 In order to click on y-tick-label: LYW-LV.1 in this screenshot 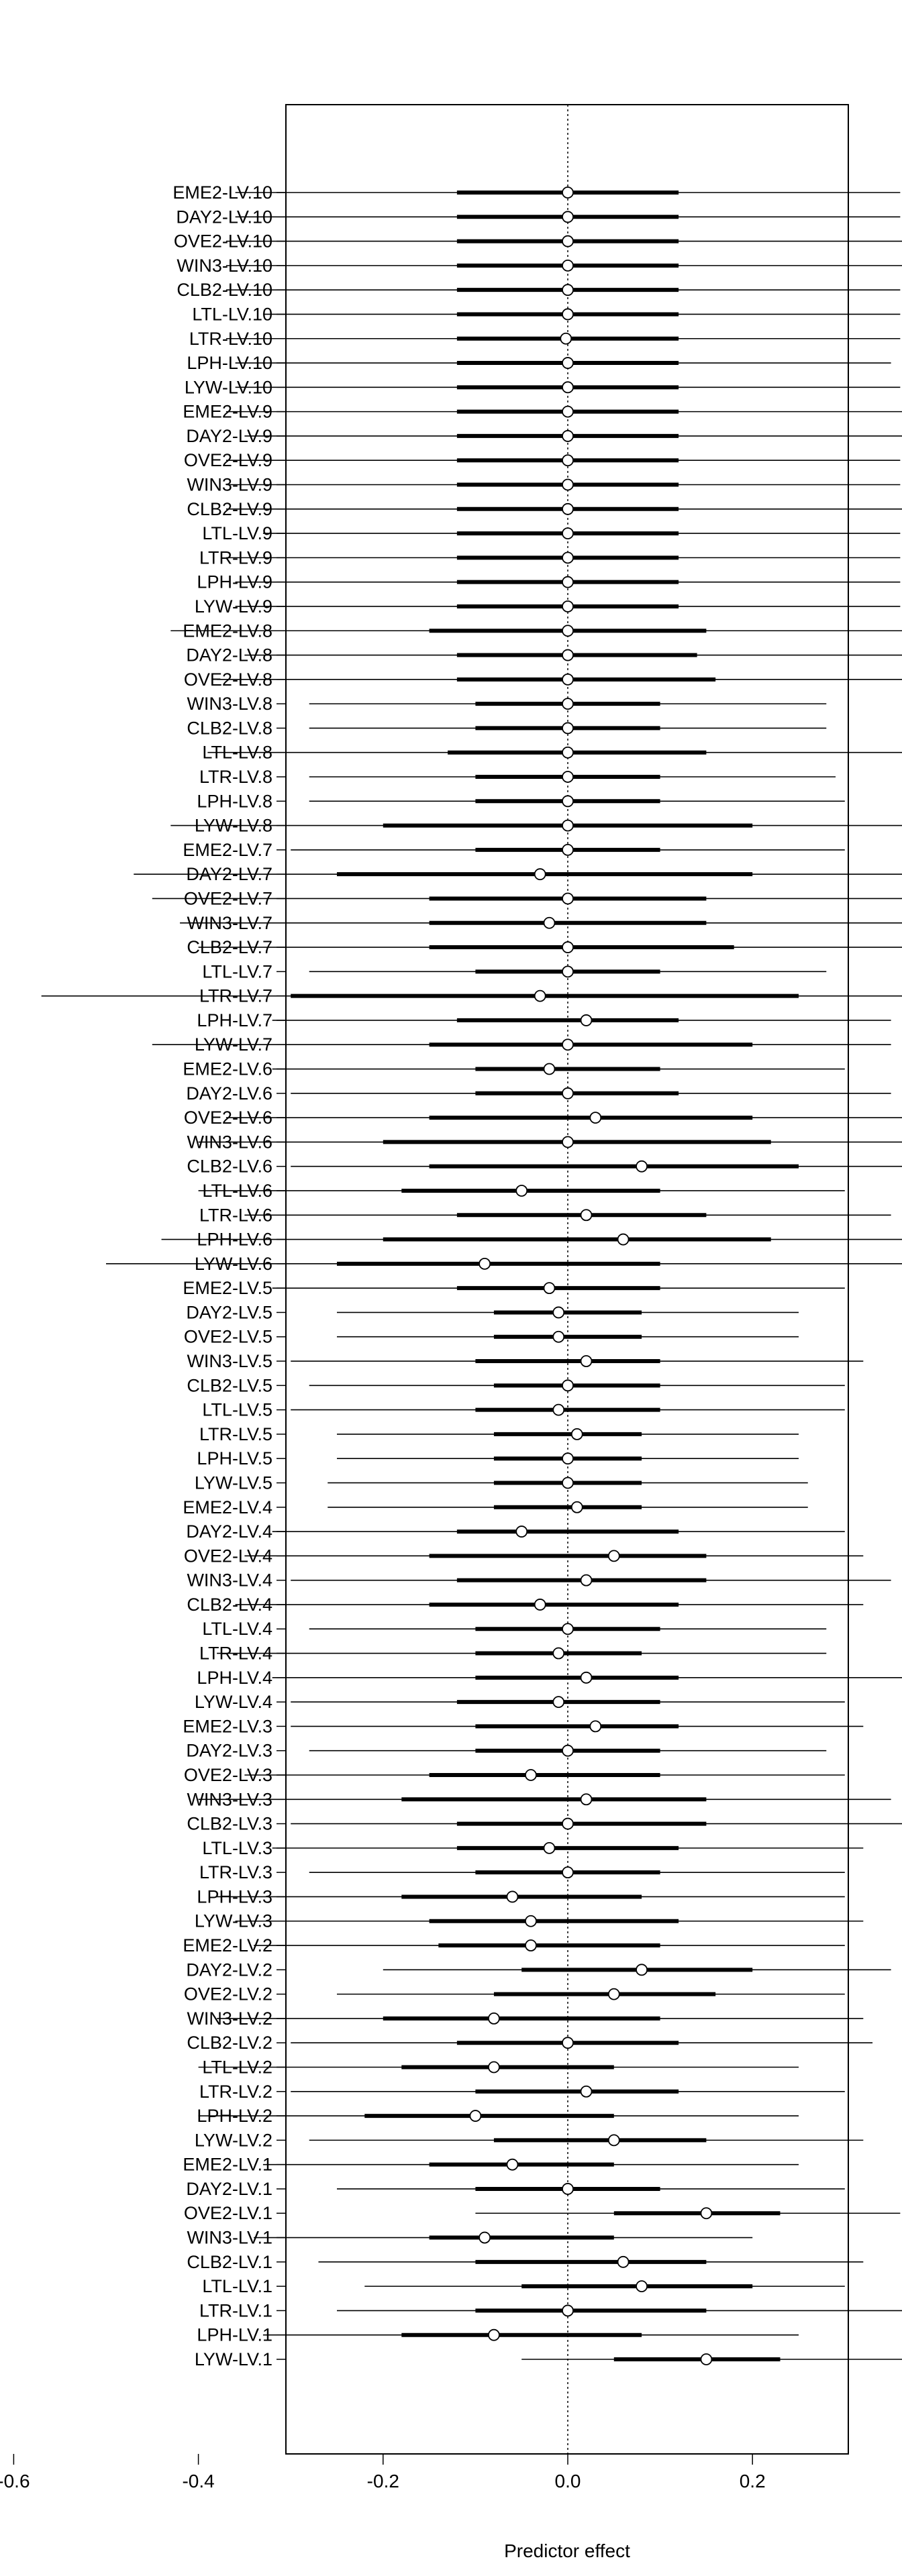, I will do `click(233, 2359)`.